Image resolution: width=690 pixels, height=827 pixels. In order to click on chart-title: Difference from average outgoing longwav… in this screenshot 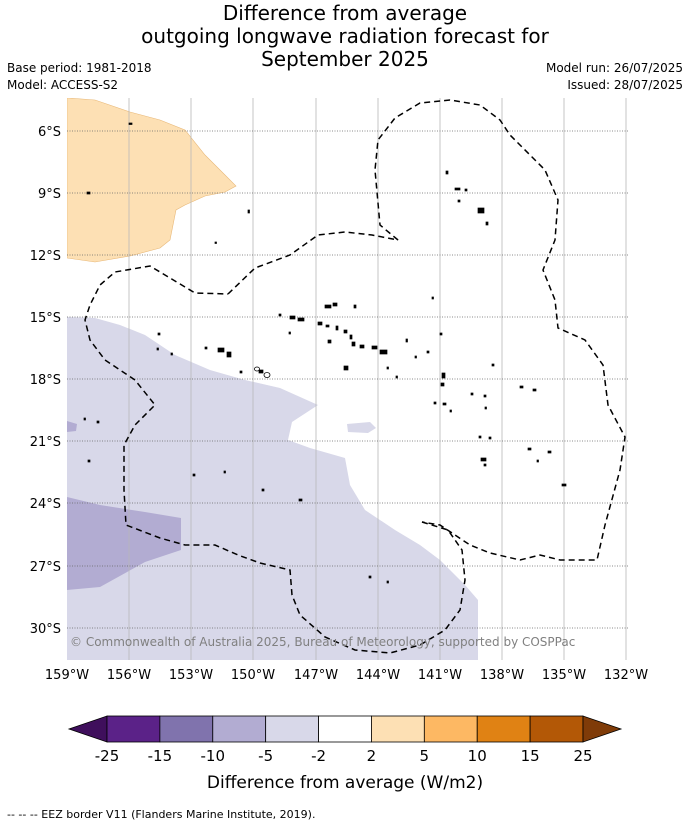, I will do `click(345, 36)`.